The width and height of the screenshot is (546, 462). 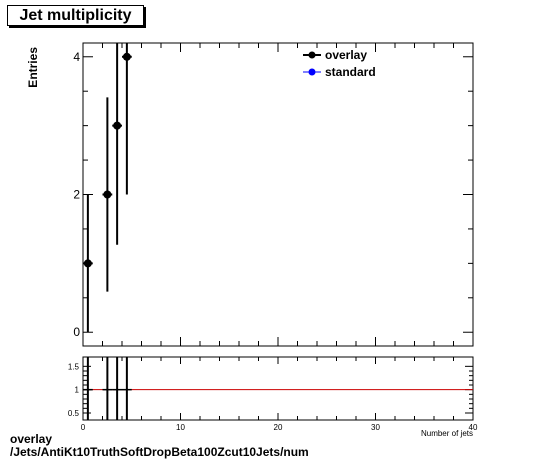 I want to click on ratio-x-tick-label: 10, so click(x=180, y=427).